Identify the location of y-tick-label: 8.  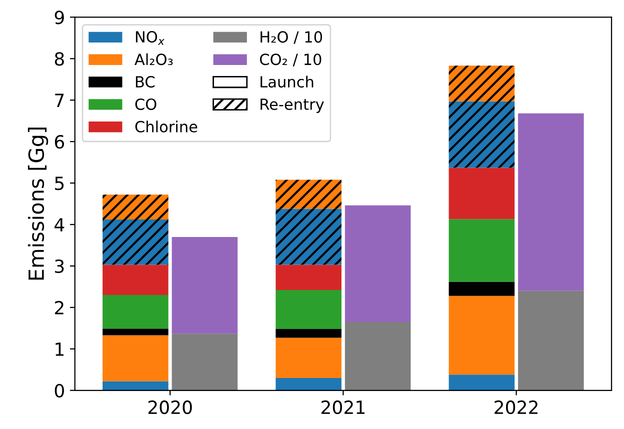
(59, 59).